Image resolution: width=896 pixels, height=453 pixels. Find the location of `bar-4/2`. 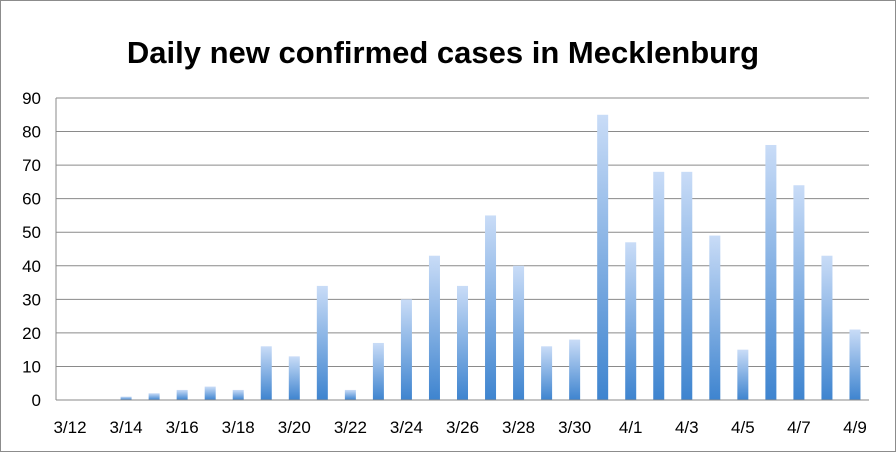

bar-4/2 is located at coordinates (659, 285).